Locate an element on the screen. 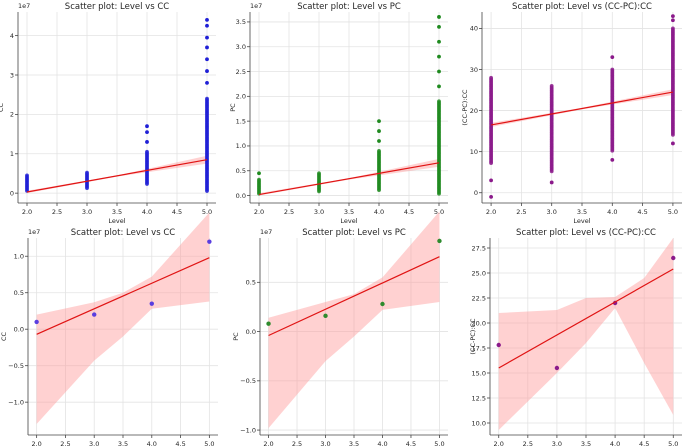 The image size is (685, 448). y-tick-label: 27.5 is located at coordinates (479, 248).